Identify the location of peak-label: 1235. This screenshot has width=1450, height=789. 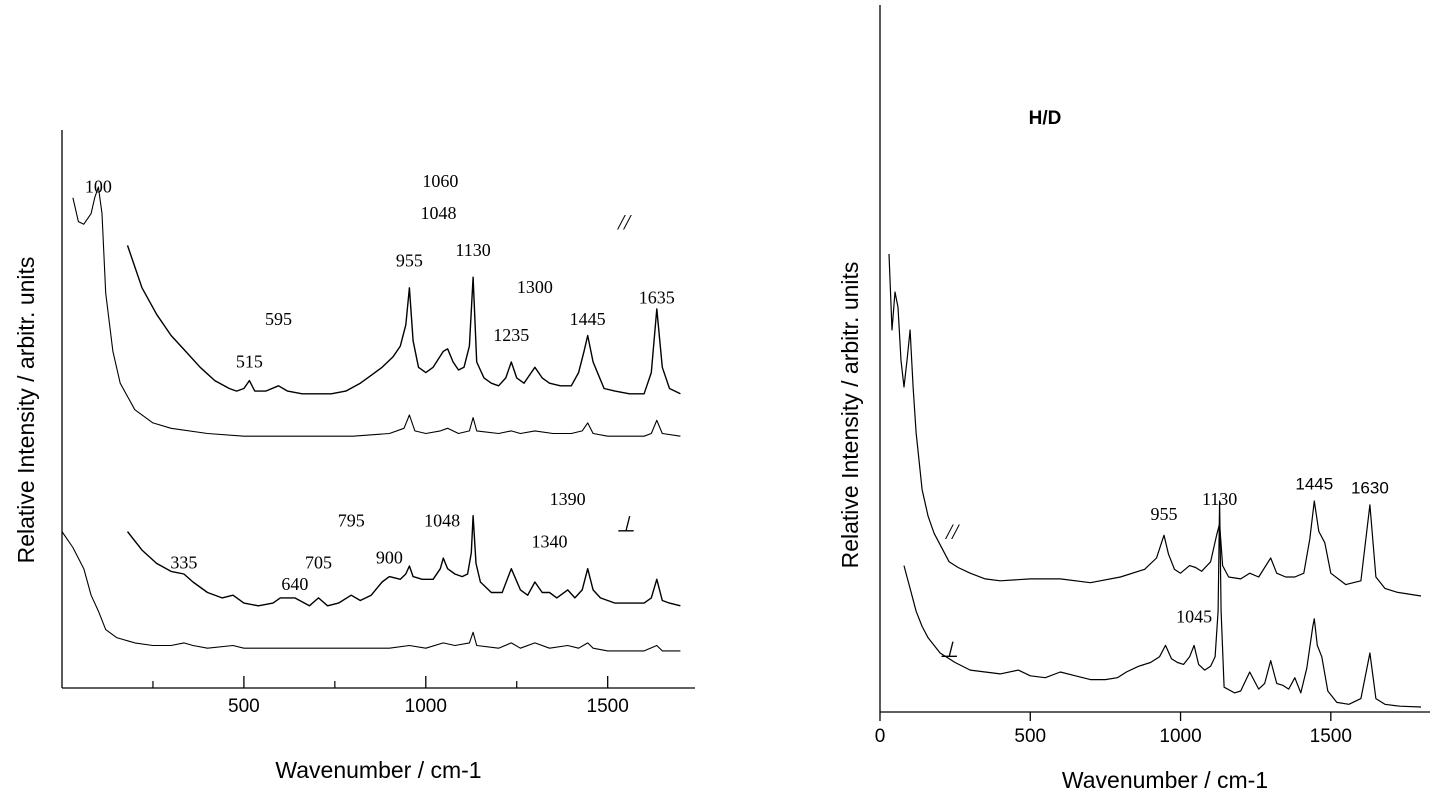
(511, 335).